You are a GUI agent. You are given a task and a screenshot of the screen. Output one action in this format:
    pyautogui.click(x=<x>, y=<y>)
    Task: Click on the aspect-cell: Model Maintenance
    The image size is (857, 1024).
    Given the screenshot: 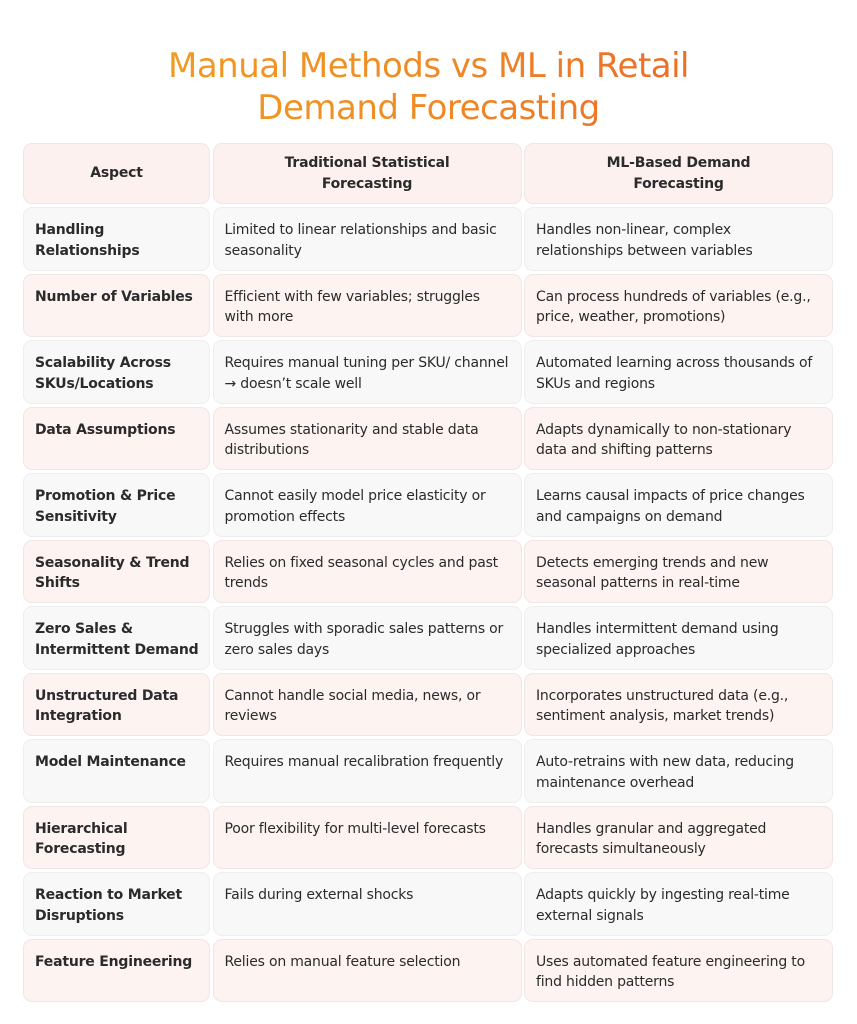 What is the action you would take?
    pyautogui.click(x=116, y=771)
    